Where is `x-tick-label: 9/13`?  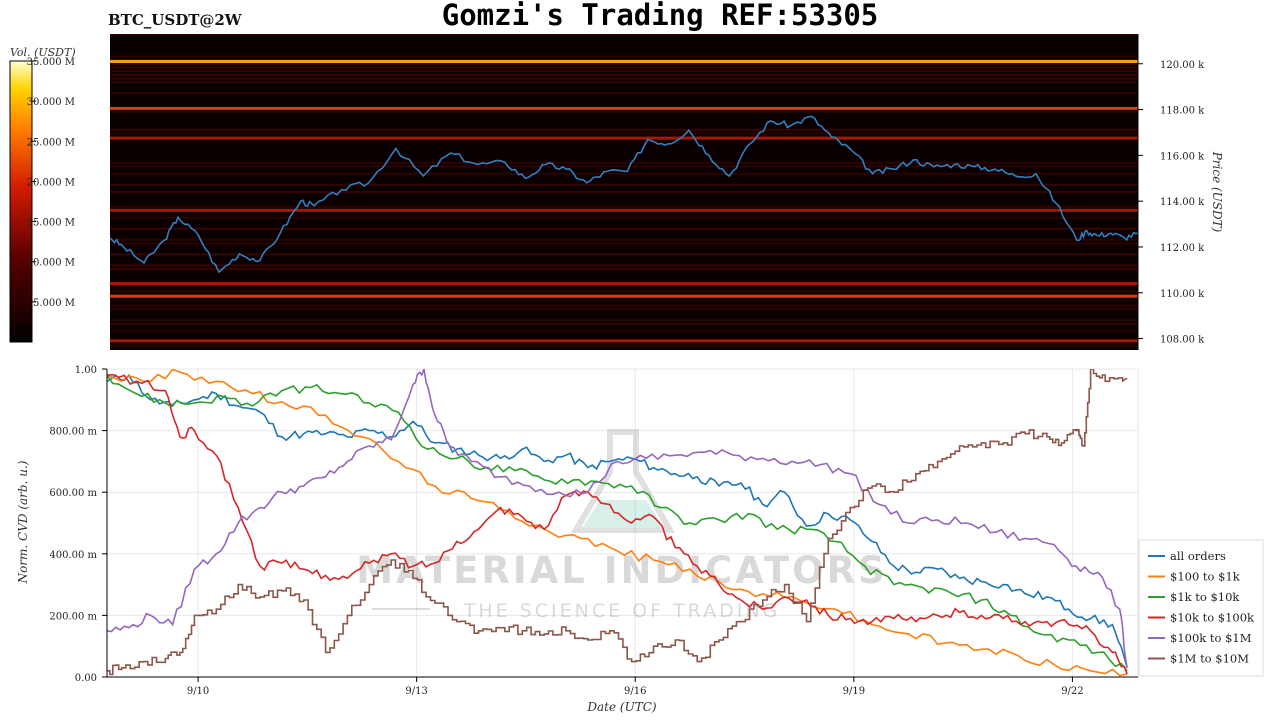
x-tick-label: 9/13 is located at coordinates (416, 691).